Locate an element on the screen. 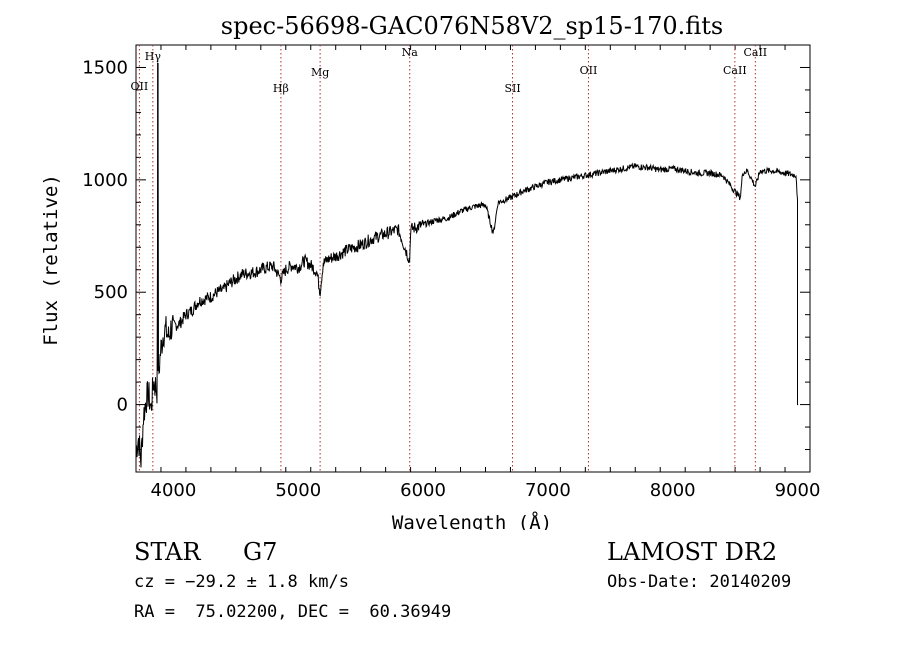  y-tick-label: 1500 is located at coordinates (105, 67).